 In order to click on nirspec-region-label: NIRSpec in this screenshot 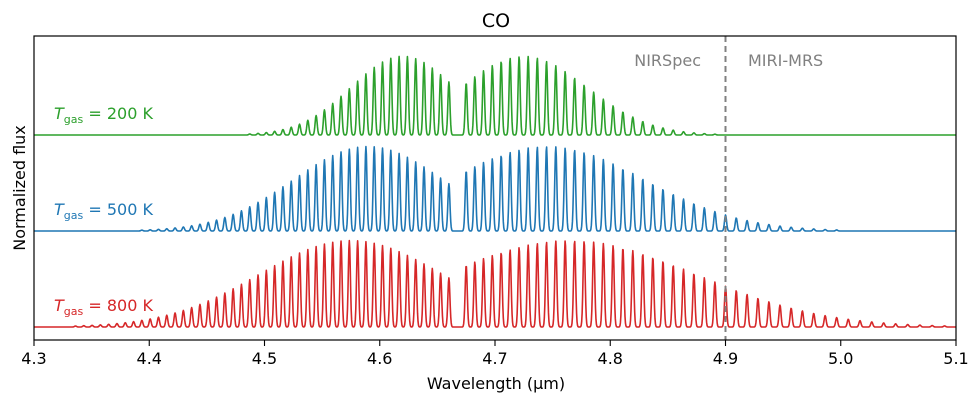, I will do `click(667, 60)`.